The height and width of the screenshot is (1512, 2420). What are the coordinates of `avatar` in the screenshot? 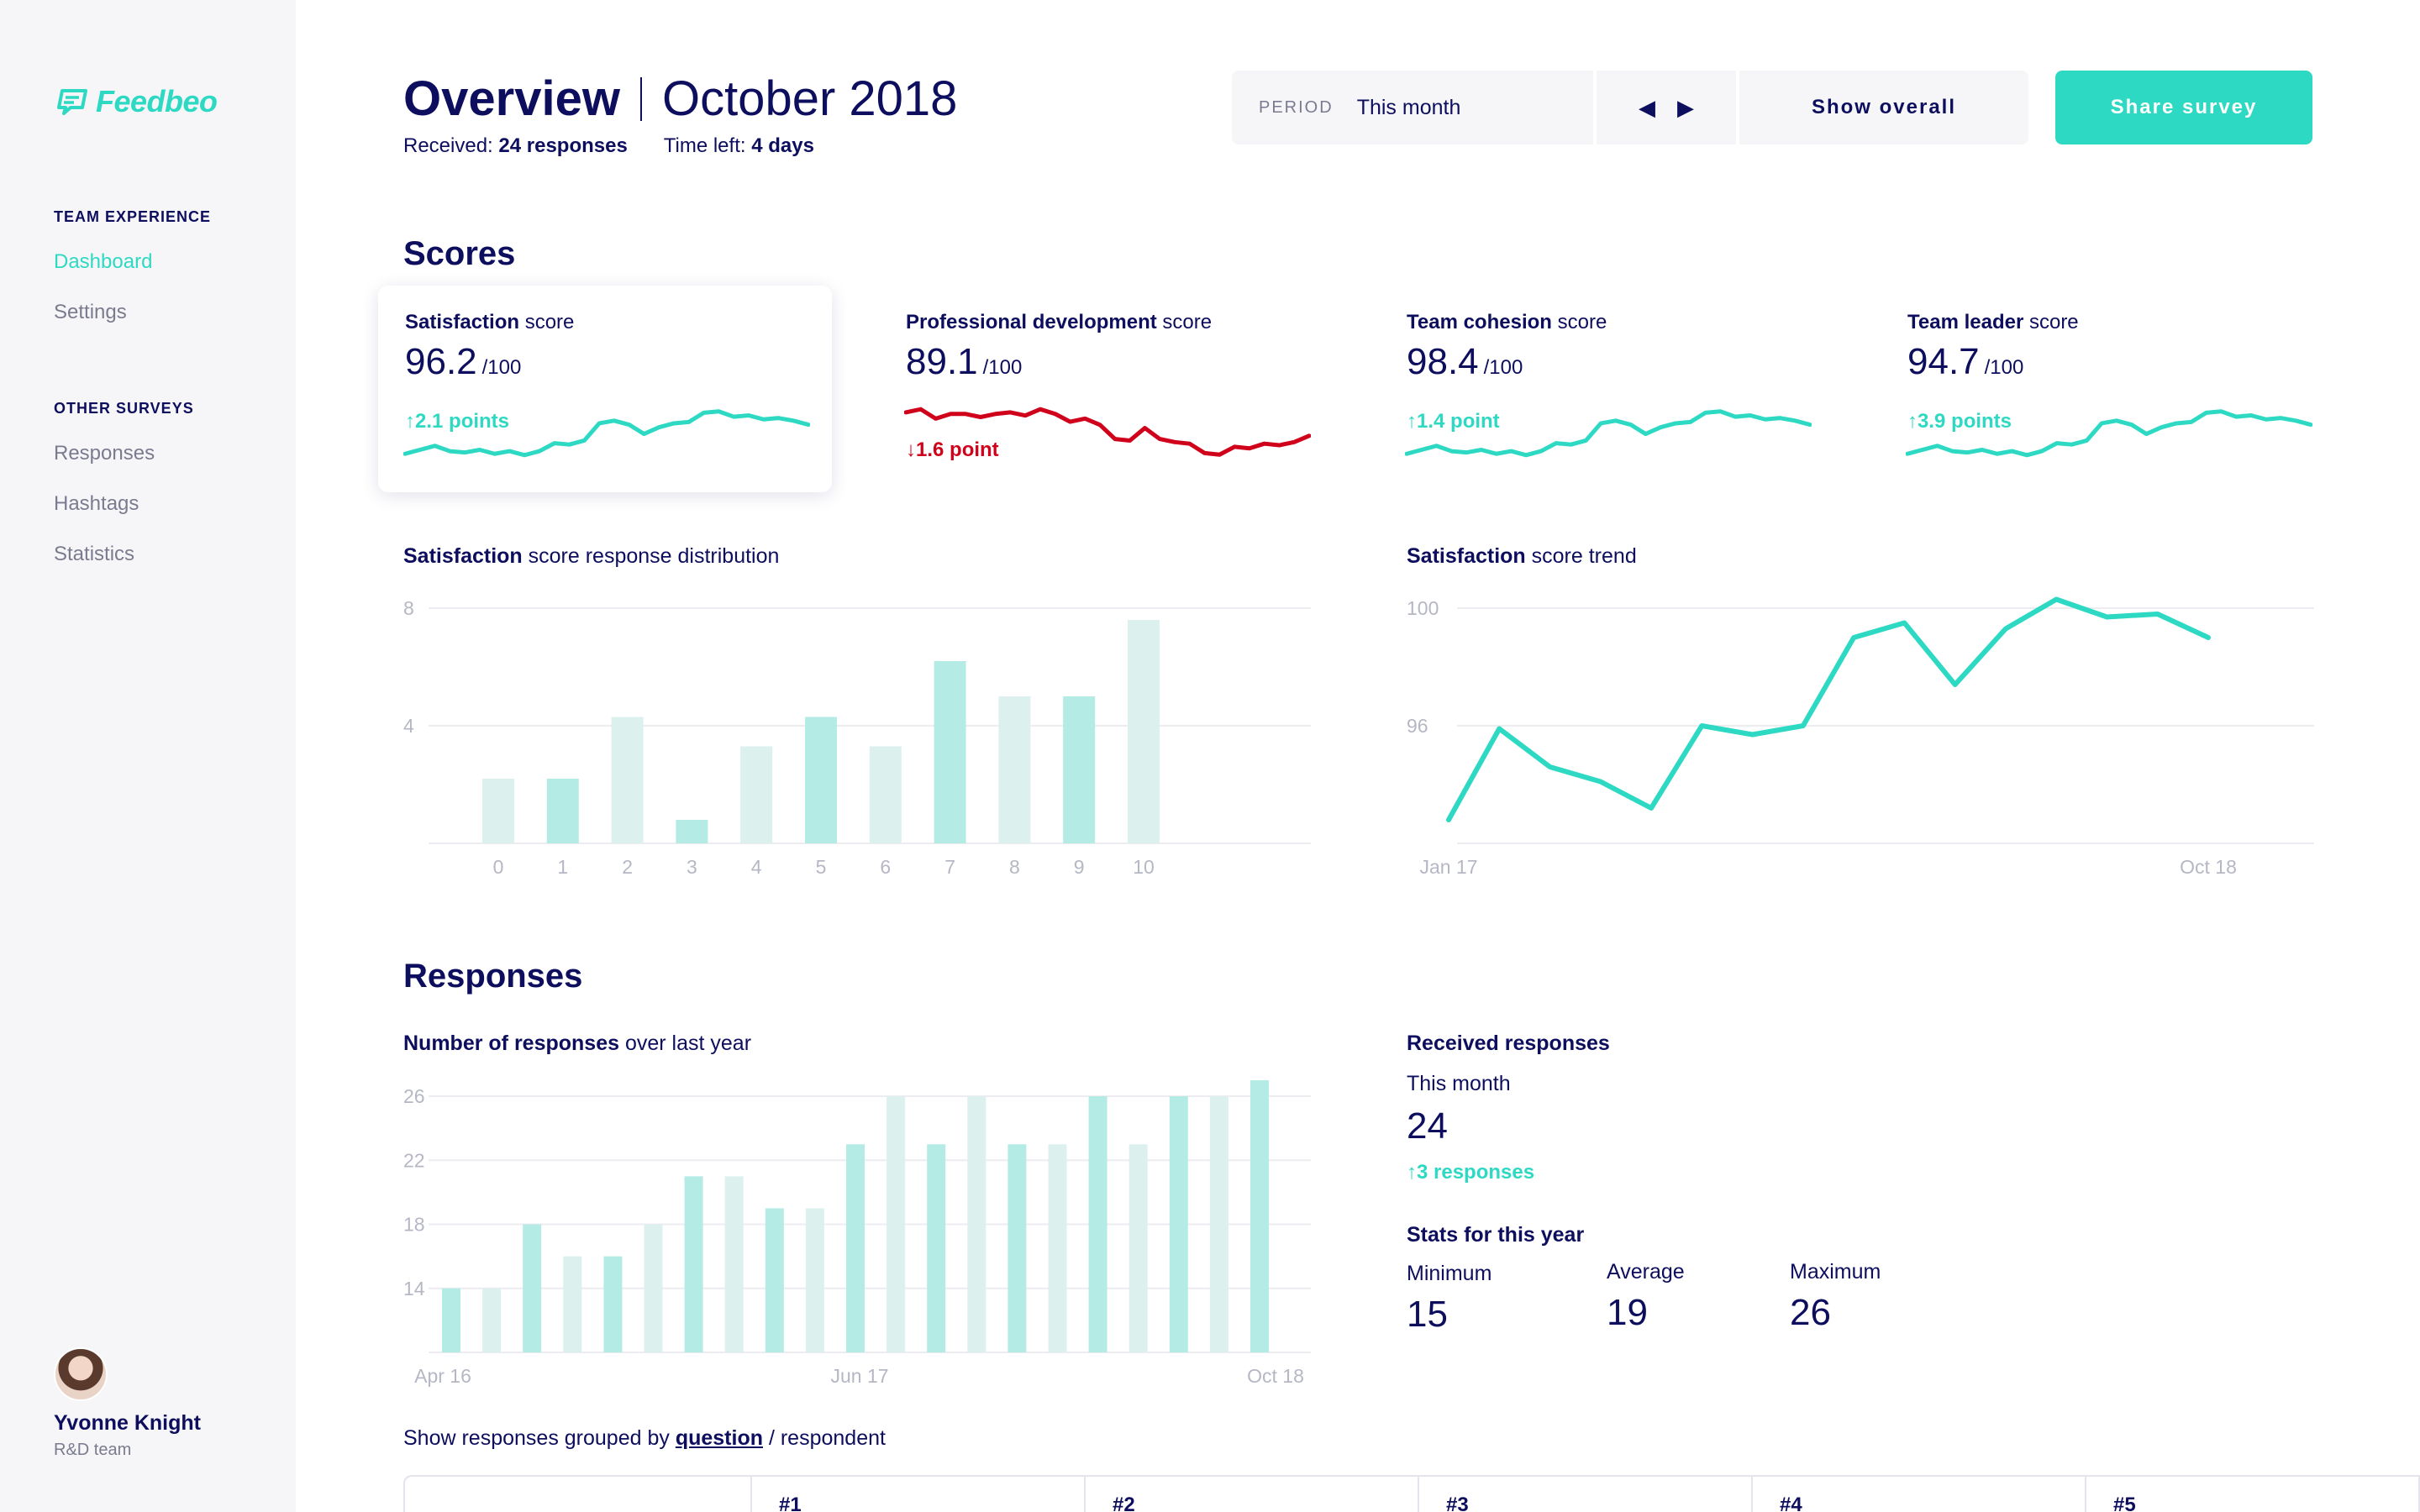 It's located at (81, 1374).